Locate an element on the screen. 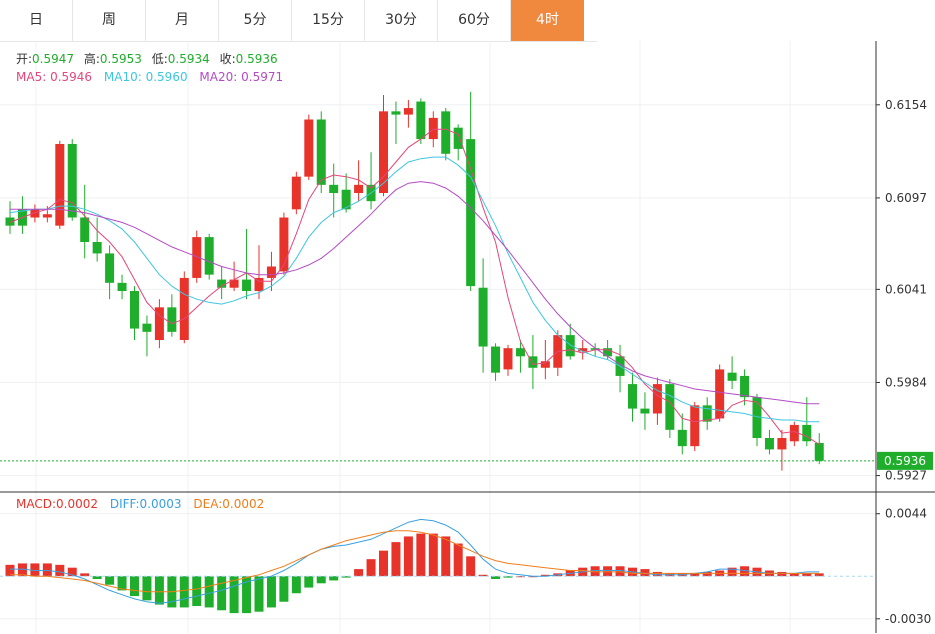  macd-tick-label: -0.0030 is located at coordinates (908, 619).